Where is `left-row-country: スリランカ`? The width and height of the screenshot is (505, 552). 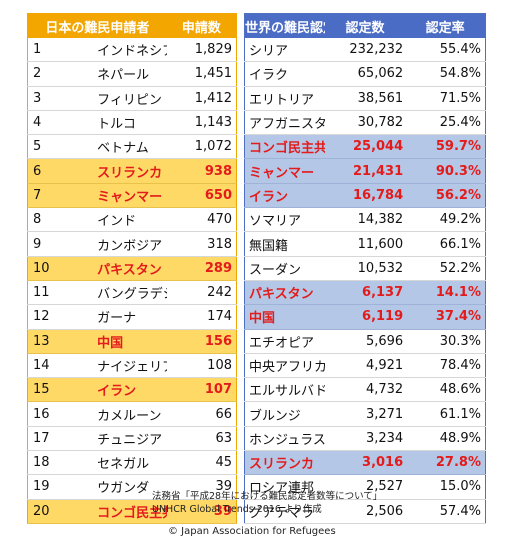 left-row-country: スリランカ is located at coordinates (132, 171).